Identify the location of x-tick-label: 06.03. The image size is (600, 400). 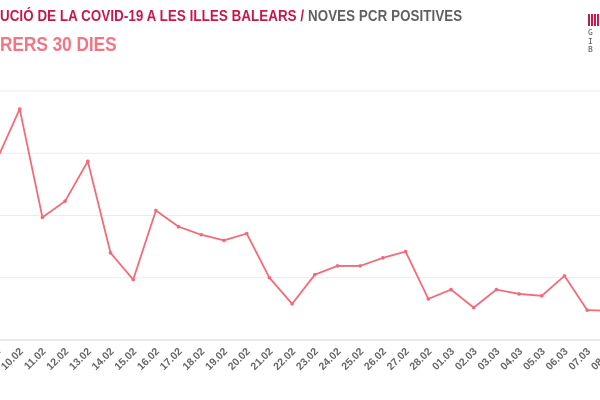
(557, 359).